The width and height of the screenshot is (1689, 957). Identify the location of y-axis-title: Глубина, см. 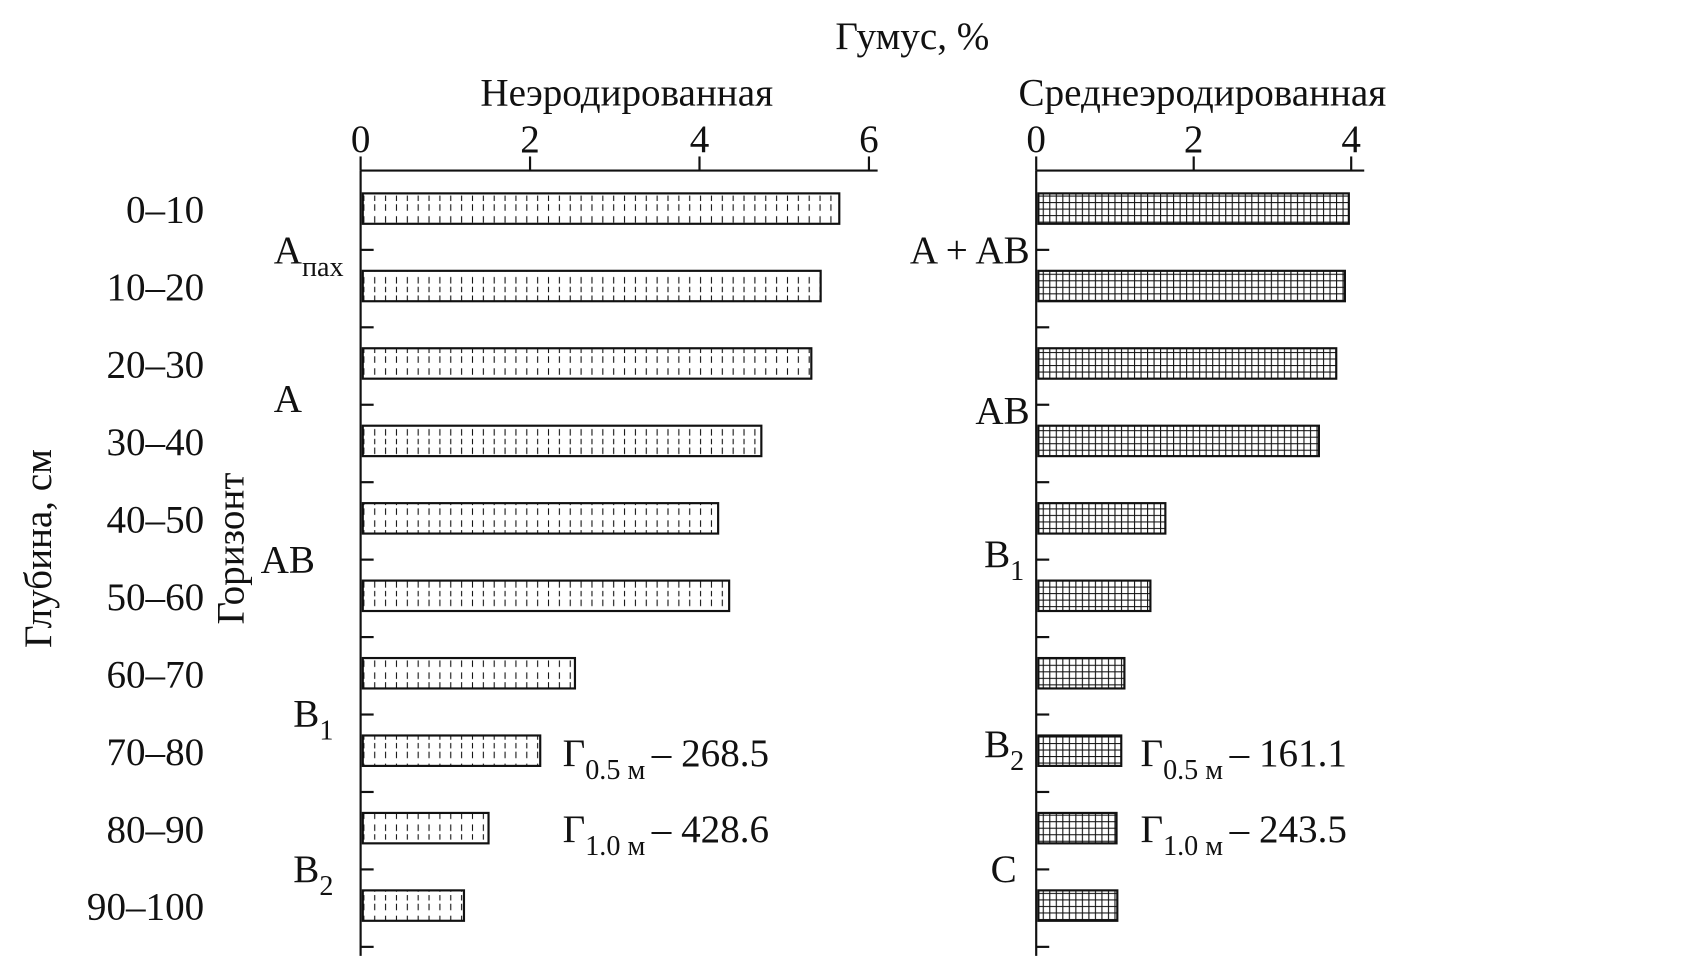
(38, 548).